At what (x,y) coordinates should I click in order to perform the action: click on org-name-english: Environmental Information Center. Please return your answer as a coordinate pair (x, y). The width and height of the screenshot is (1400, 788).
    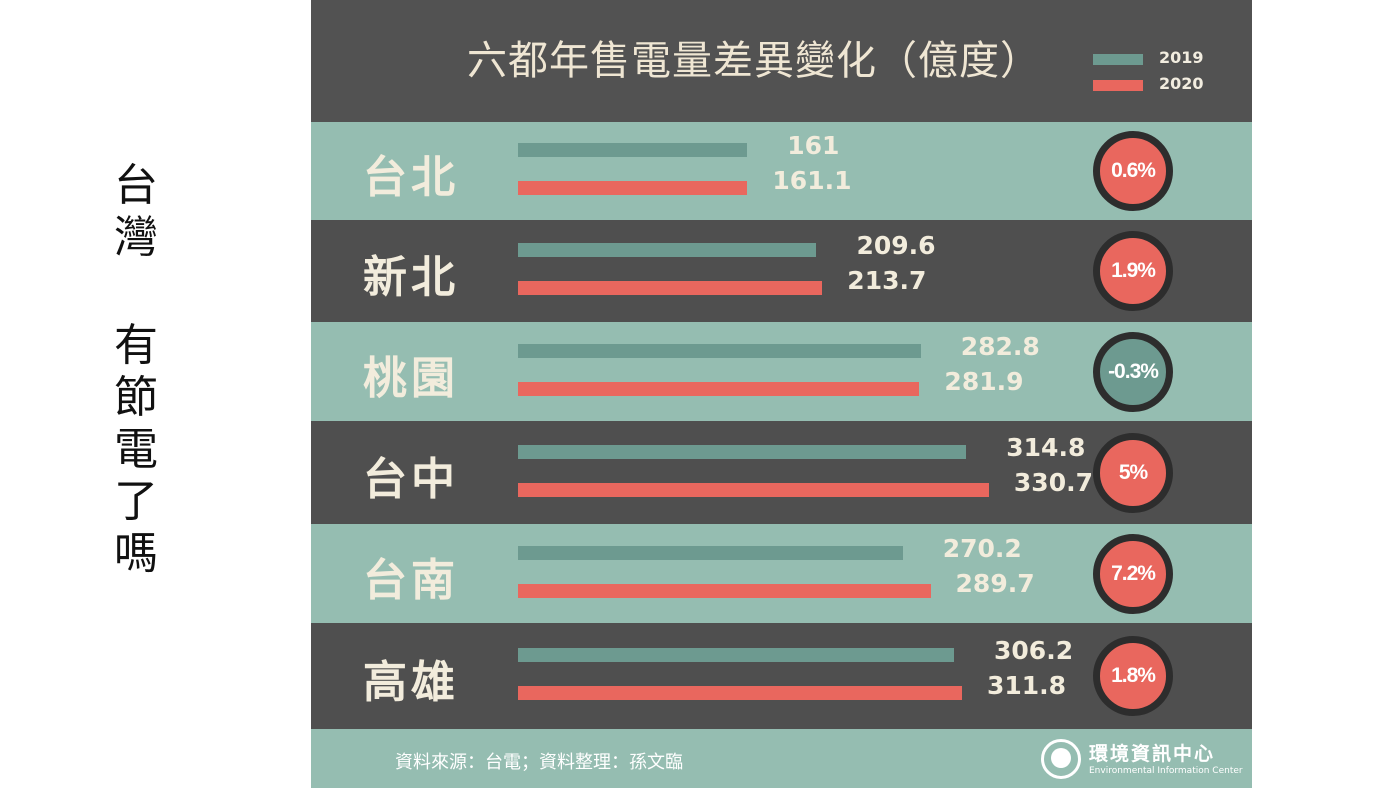
    Looking at the image, I should click on (1166, 771).